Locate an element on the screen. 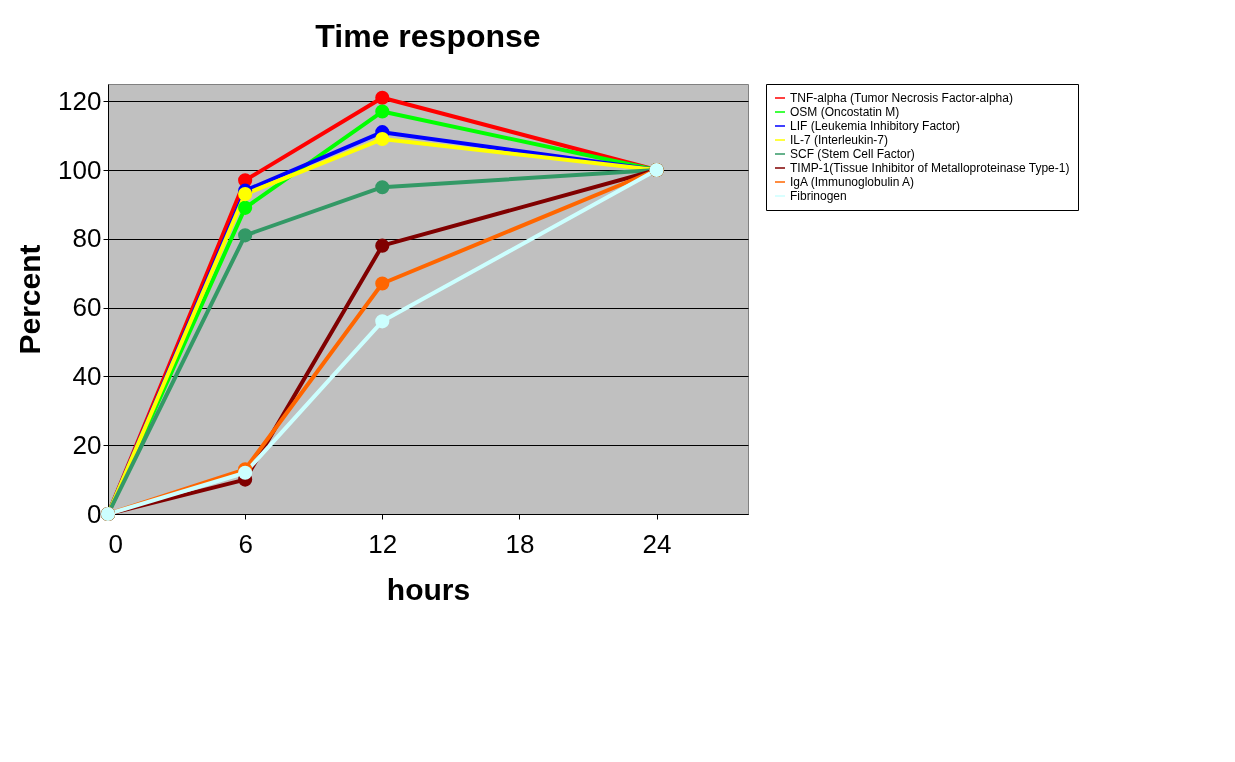 Image resolution: width=1235 pixels, height=762 pixels. y-tick-label: 40 is located at coordinates (87, 375).